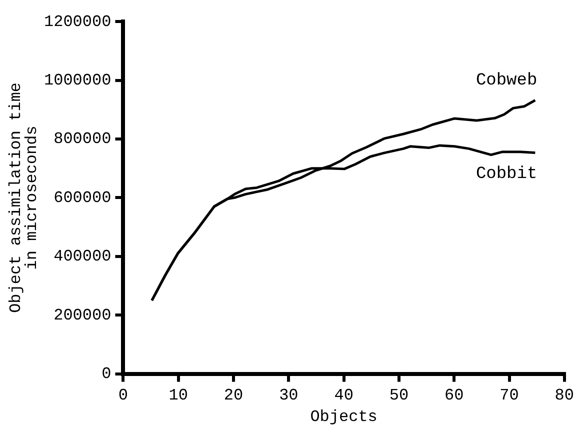 This screenshot has height=433, width=586. What do you see at coordinates (107, 374) in the screenshot?
I see `y-tick-label: 0` at bounding box center [107, 374].